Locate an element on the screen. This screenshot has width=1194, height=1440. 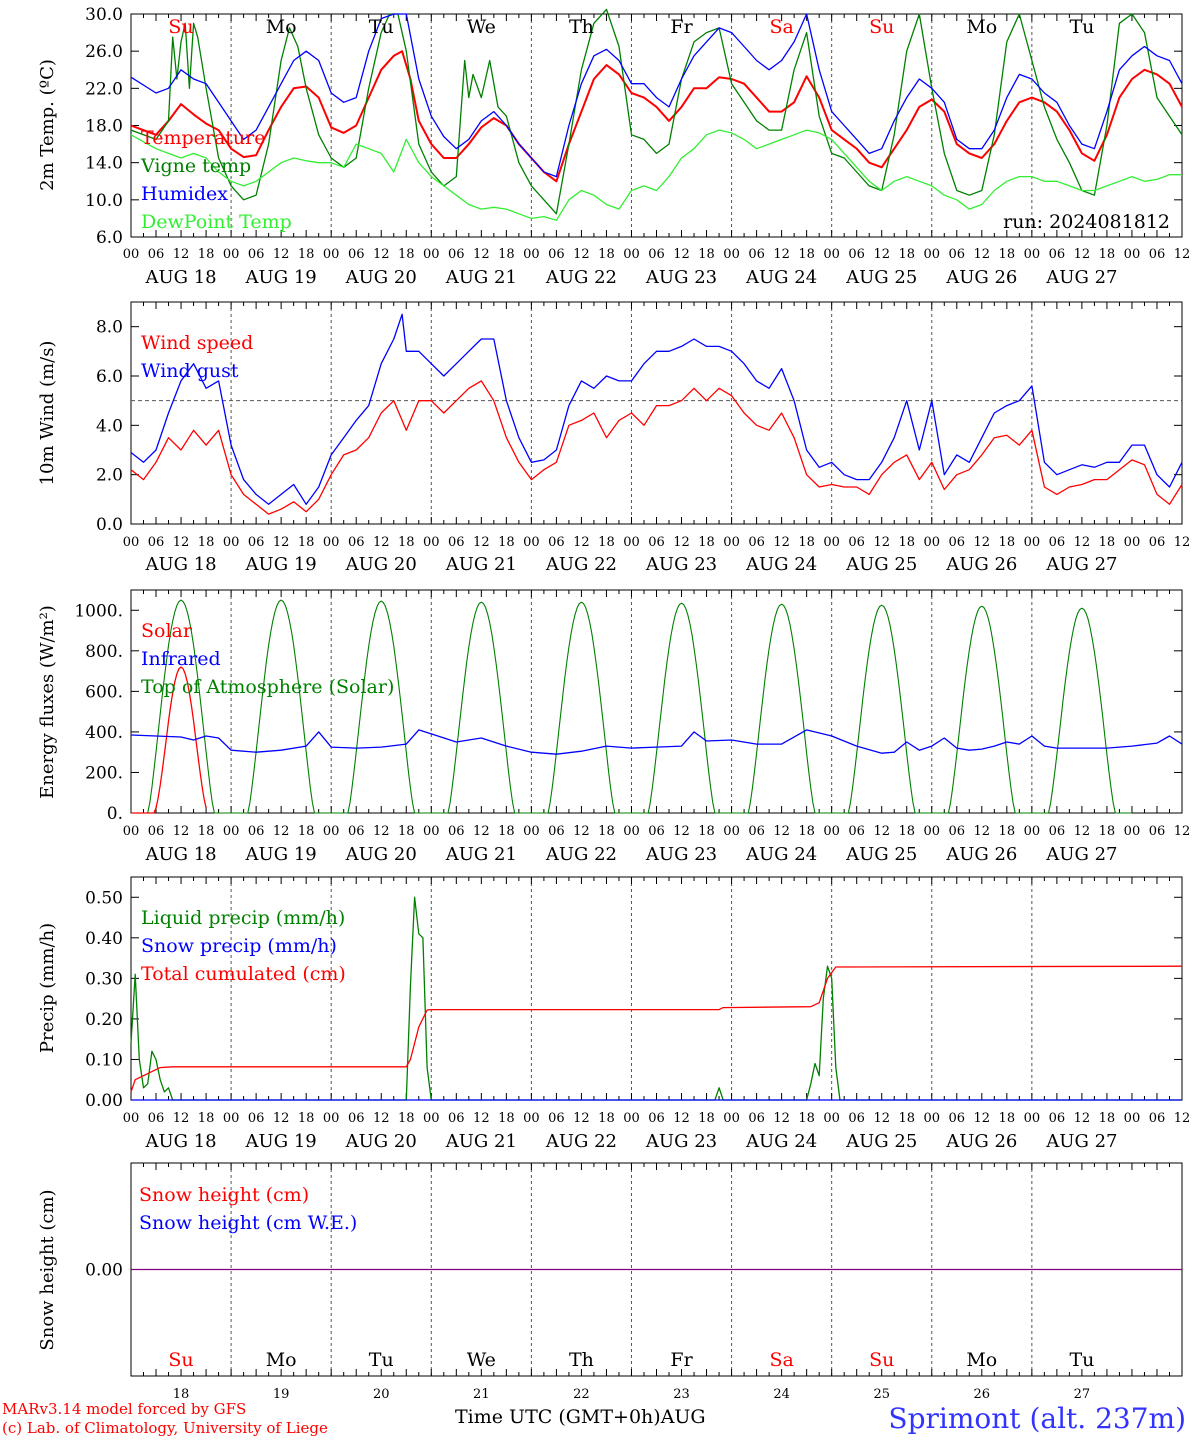
y-tick-label: 26.0 is located at coordinates (104, 52).